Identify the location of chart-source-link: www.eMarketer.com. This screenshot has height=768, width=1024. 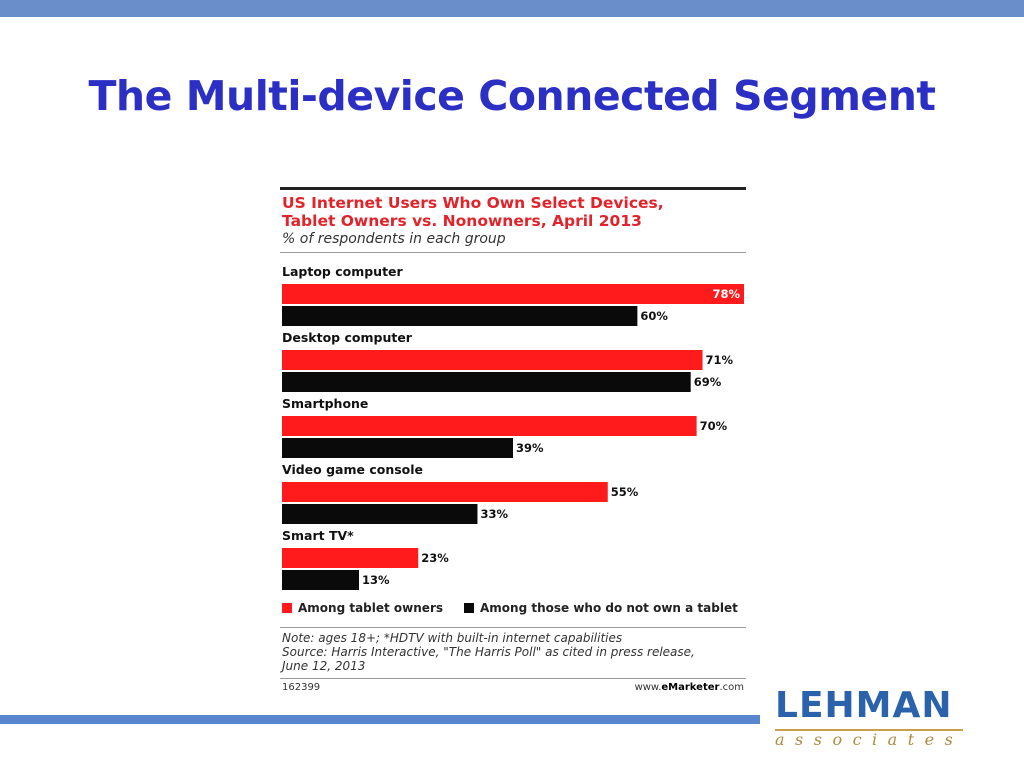
(689, 687).